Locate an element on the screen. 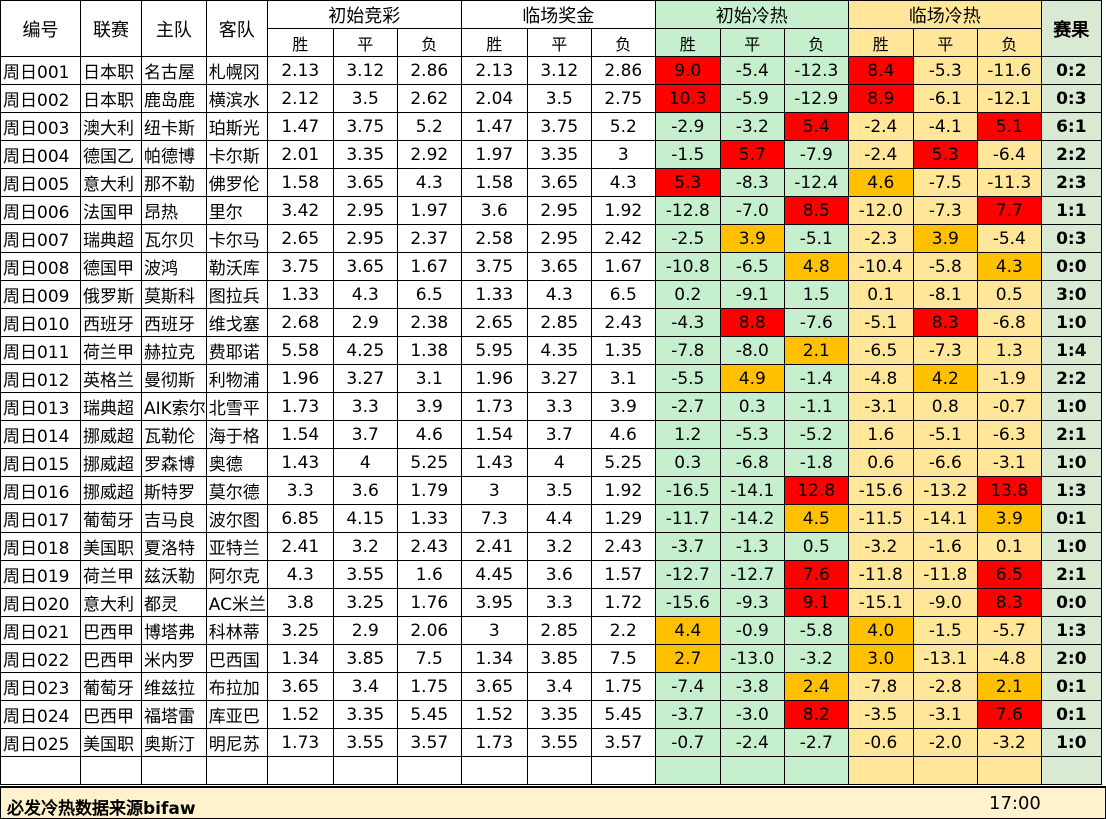 The height and width of the screenshot is (819, 1106). initial-heat-win-cell: -16.5 is located at coordinates (687, 490).